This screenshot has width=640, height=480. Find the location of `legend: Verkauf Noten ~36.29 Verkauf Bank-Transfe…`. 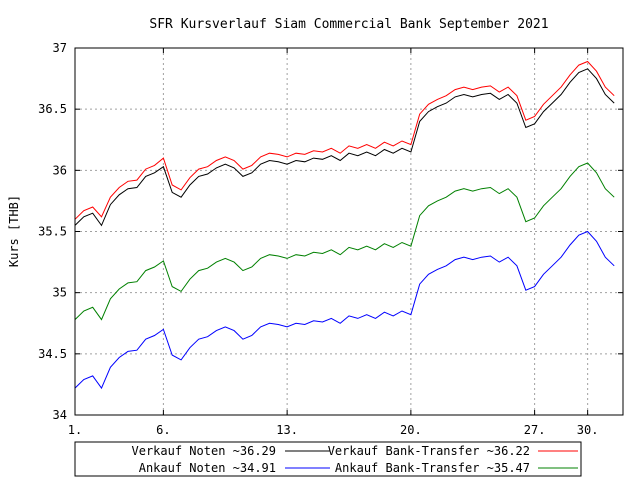

legend: Verkauf Noten ~36.29 Verkauf Bank-Transfe… is located at coordinates (328, 459).